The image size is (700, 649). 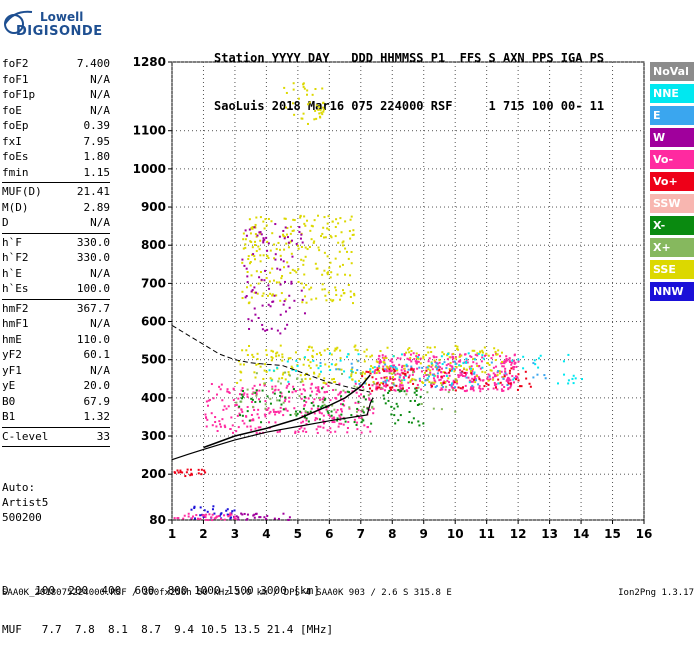 What do you see at coordinates (100, 222) in the screenshot?
I see `param-value: N/A` at bounding box center [100, 222].